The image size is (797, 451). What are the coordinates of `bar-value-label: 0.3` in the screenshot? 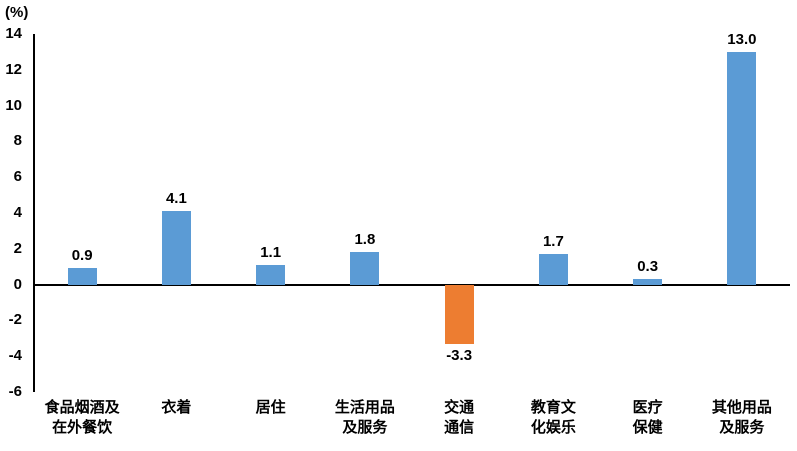 It's located at (648, 267).